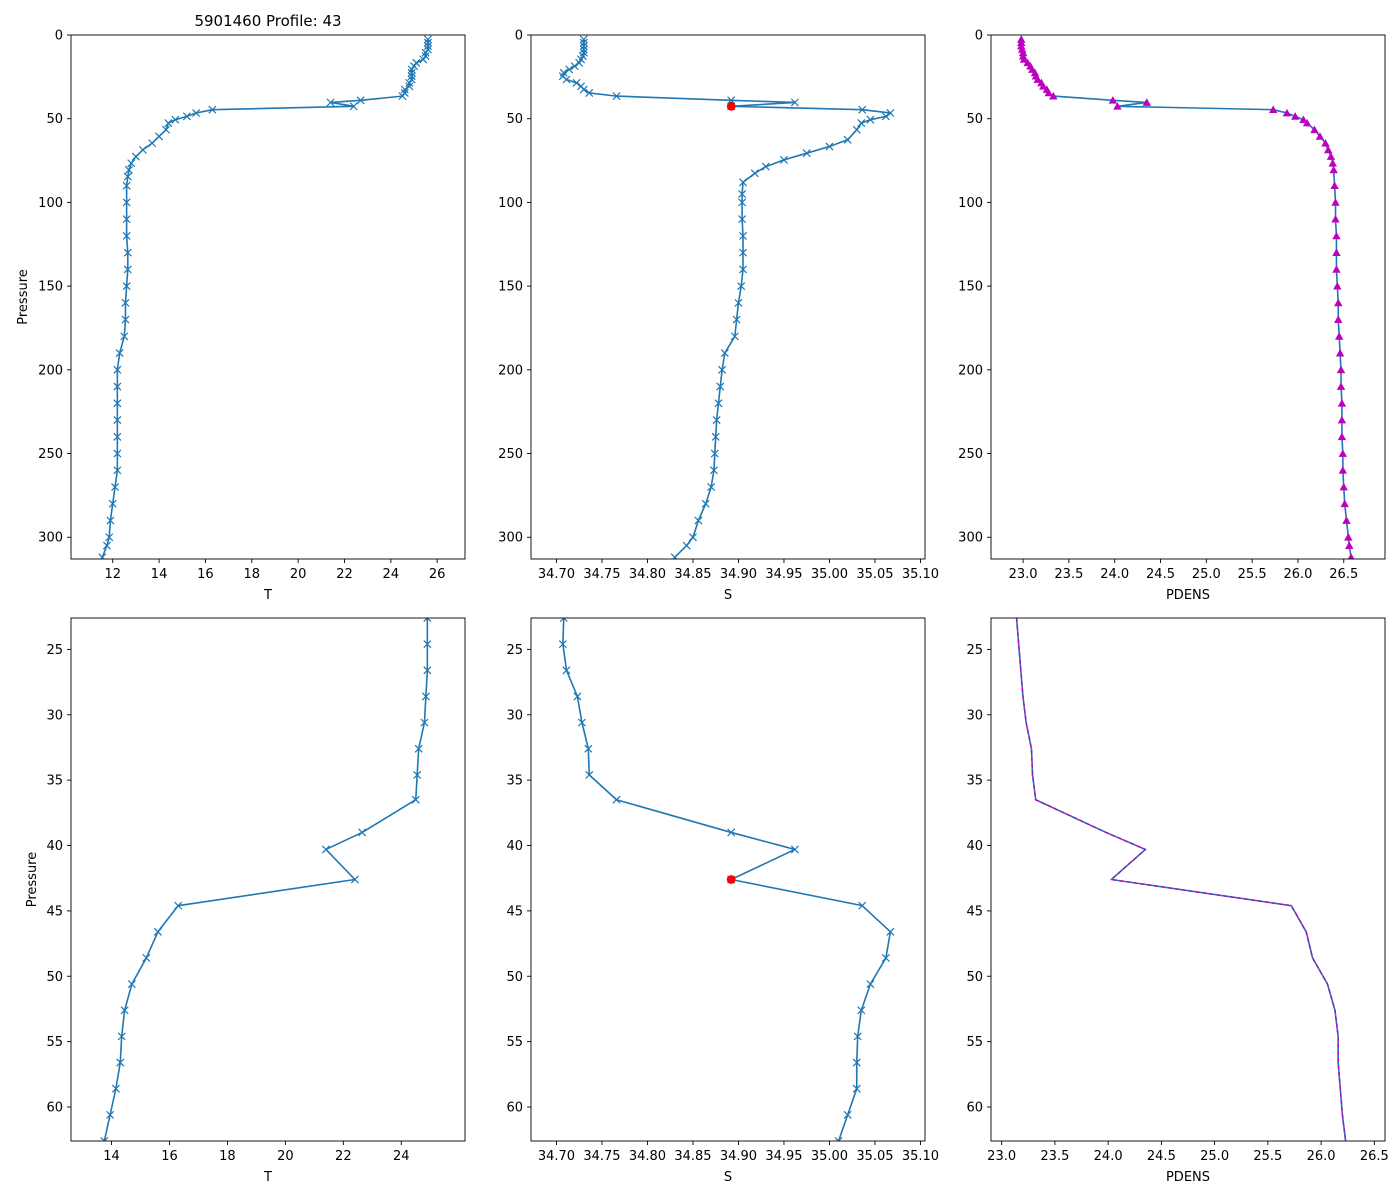 The image size is (1400, 1200). Describe the element at coordinates (268, 879) in the screenshot. I see `plot-frame` at that location.